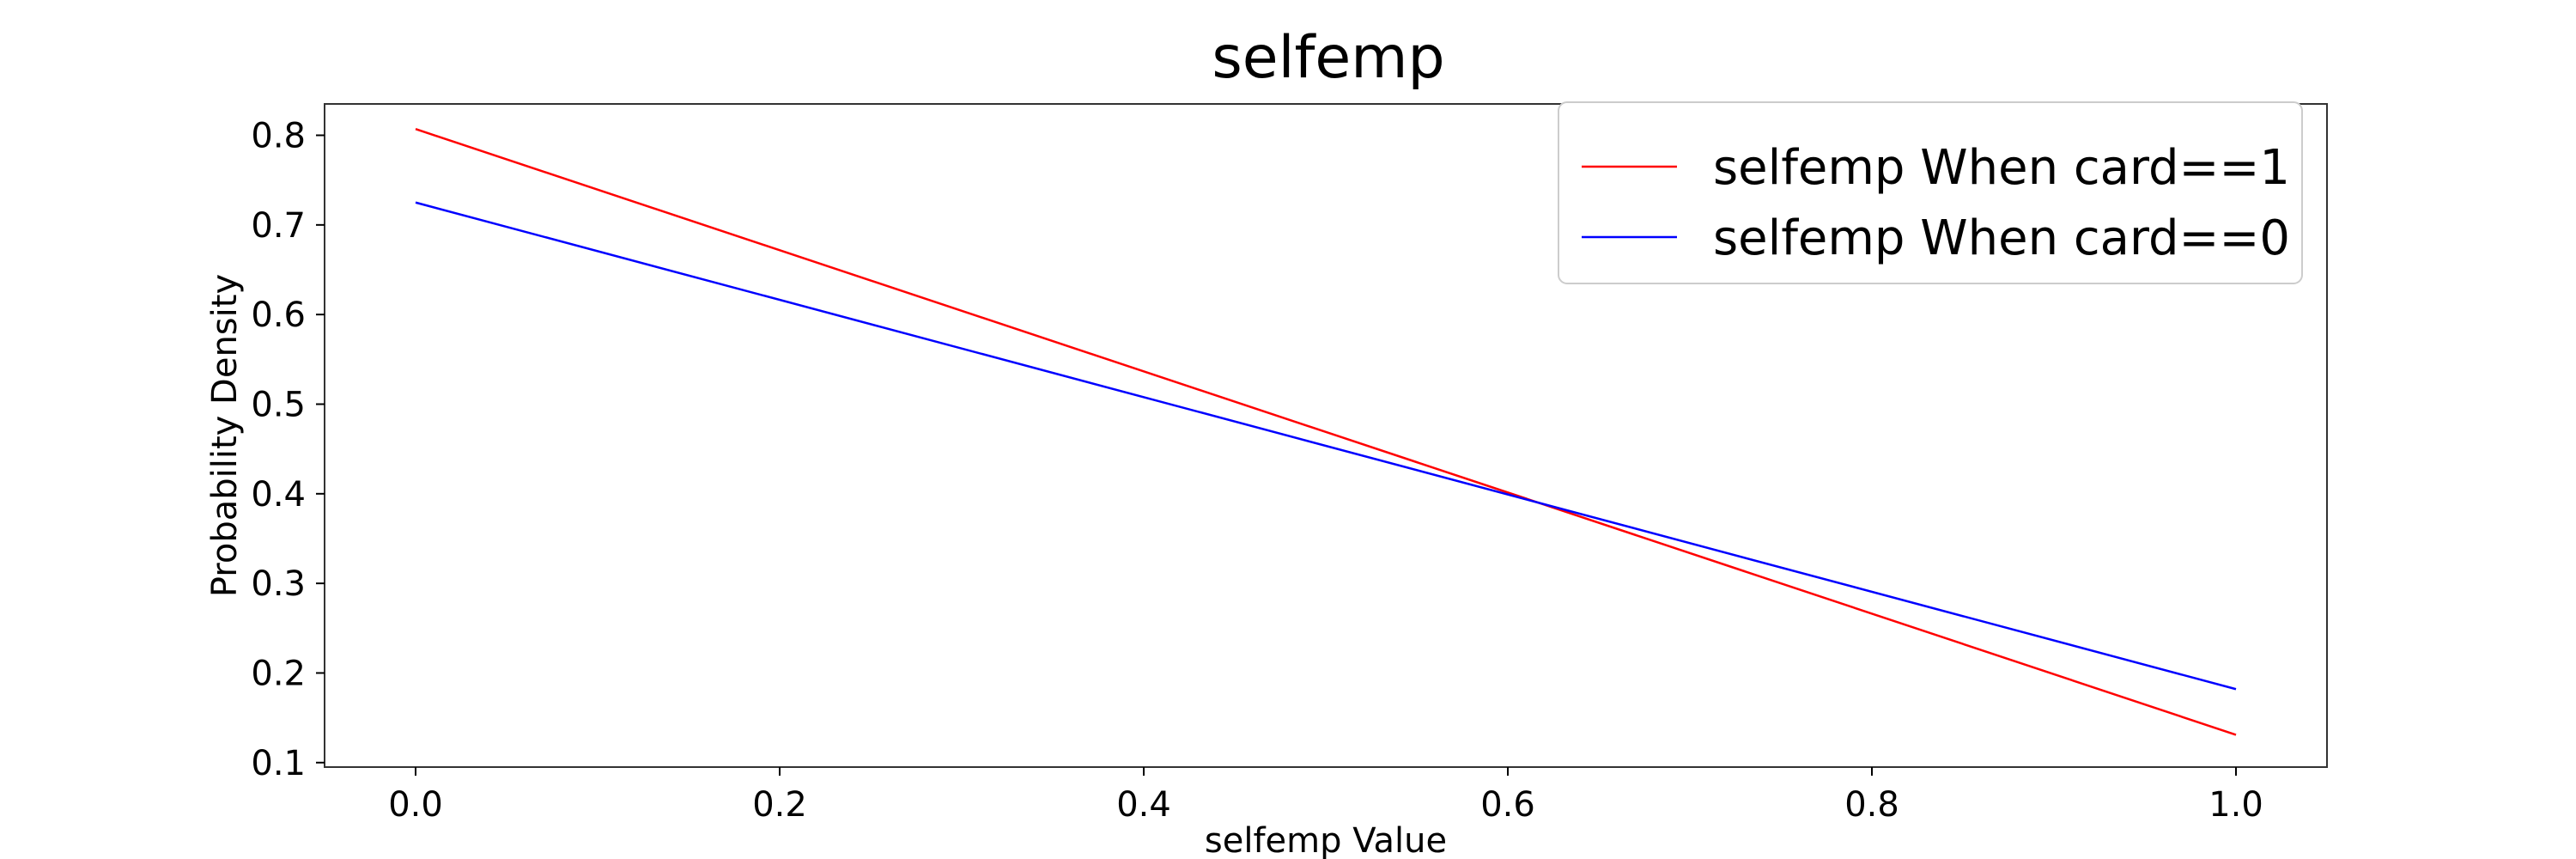  Describe the element at coordinates (1325, 796) in the screenshot. I see `x-axis-ticks: 0.0 0.2 0.4 0.6 0.8 1.0` at that location.